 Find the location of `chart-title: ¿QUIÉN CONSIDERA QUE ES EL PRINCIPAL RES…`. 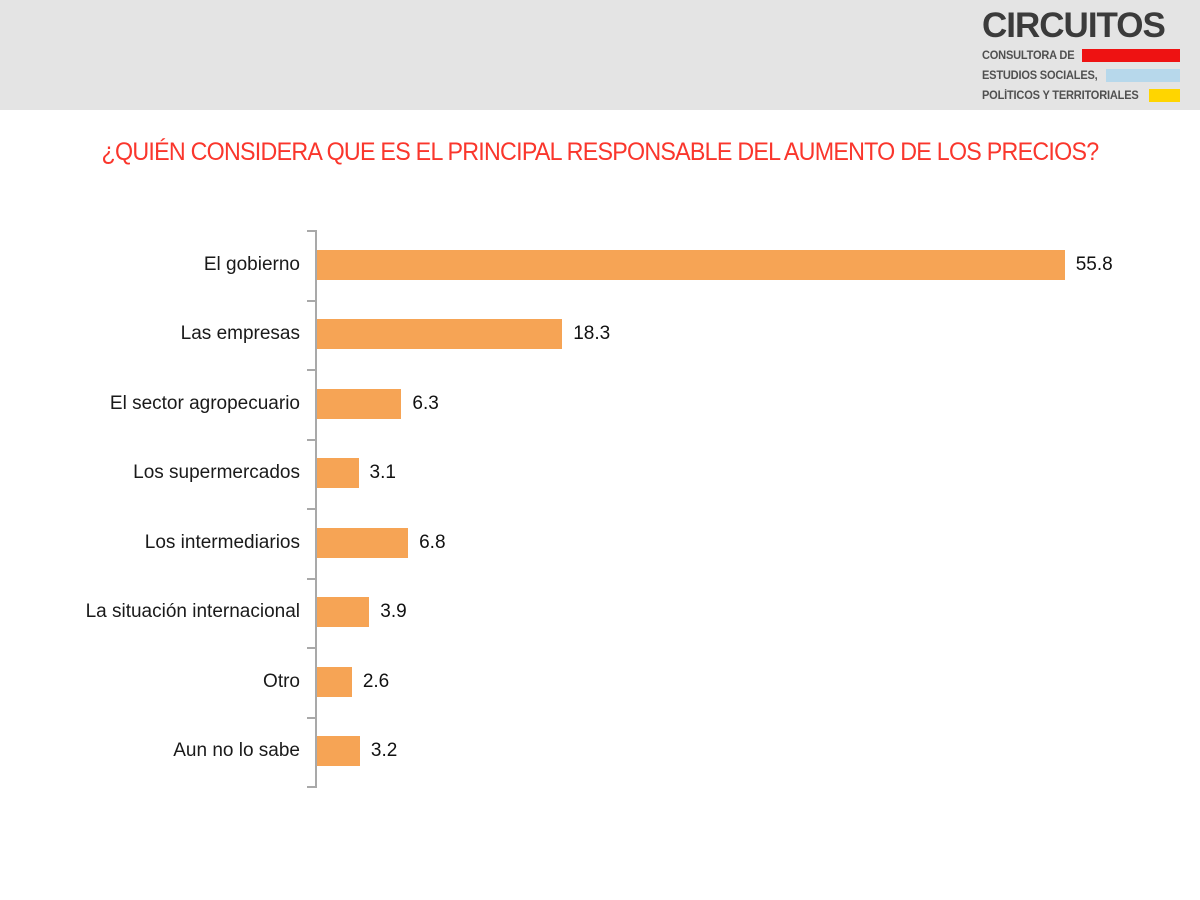

chart-title: ¿QUIÉN CONSIDERA QUE ES EL PRINCIPAL RES… is located at coordinates (600, 152).